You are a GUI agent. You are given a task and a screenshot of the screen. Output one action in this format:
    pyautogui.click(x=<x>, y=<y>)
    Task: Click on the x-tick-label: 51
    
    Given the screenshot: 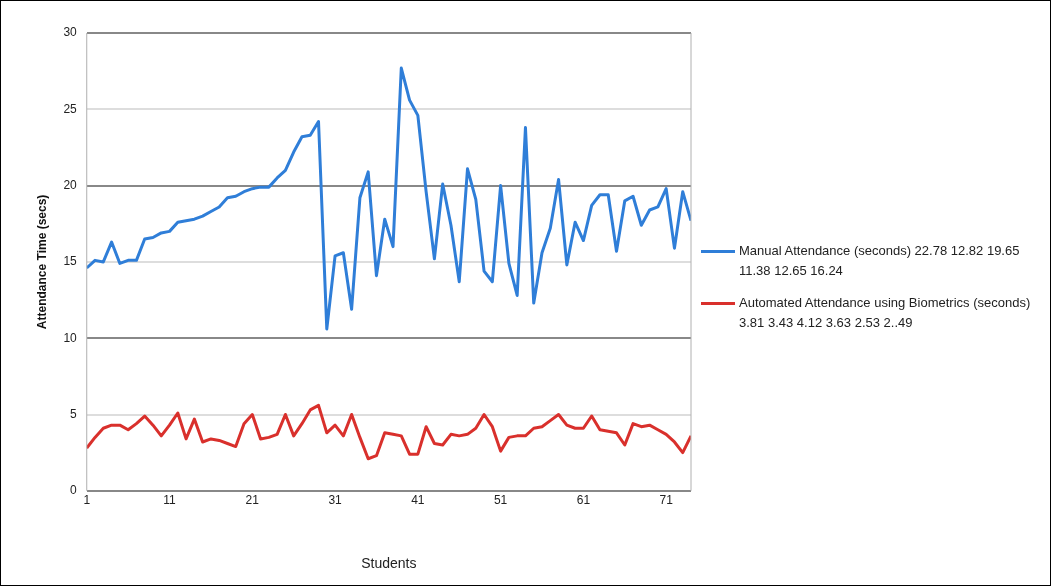 What is the action you would take?
    pyautogui.click(x=500, y=500)
    